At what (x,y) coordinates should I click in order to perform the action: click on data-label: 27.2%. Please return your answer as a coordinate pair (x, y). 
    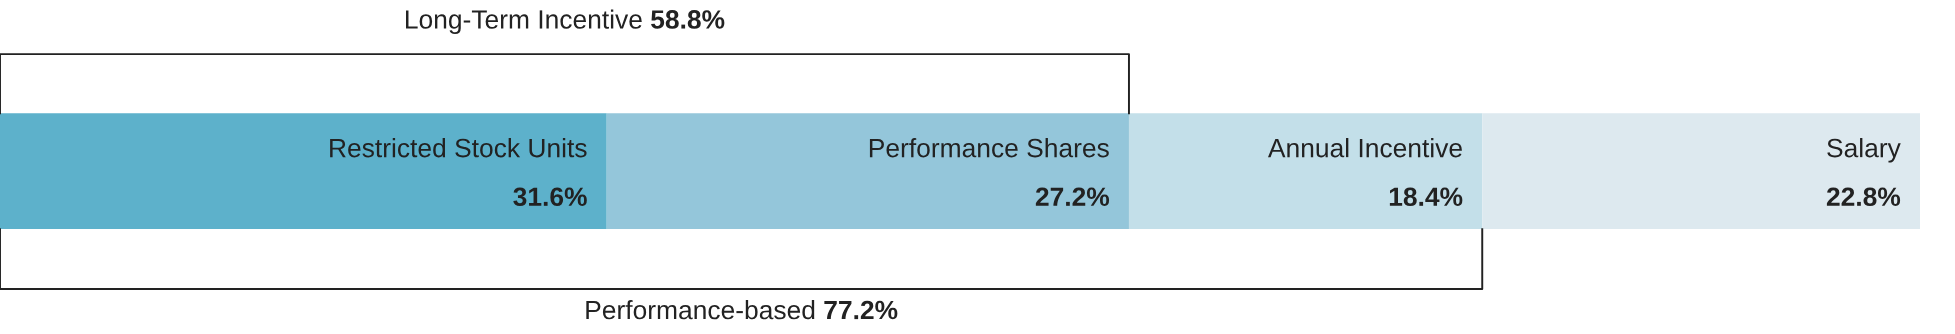
    Looking at the image, I should click on (1072, 197).